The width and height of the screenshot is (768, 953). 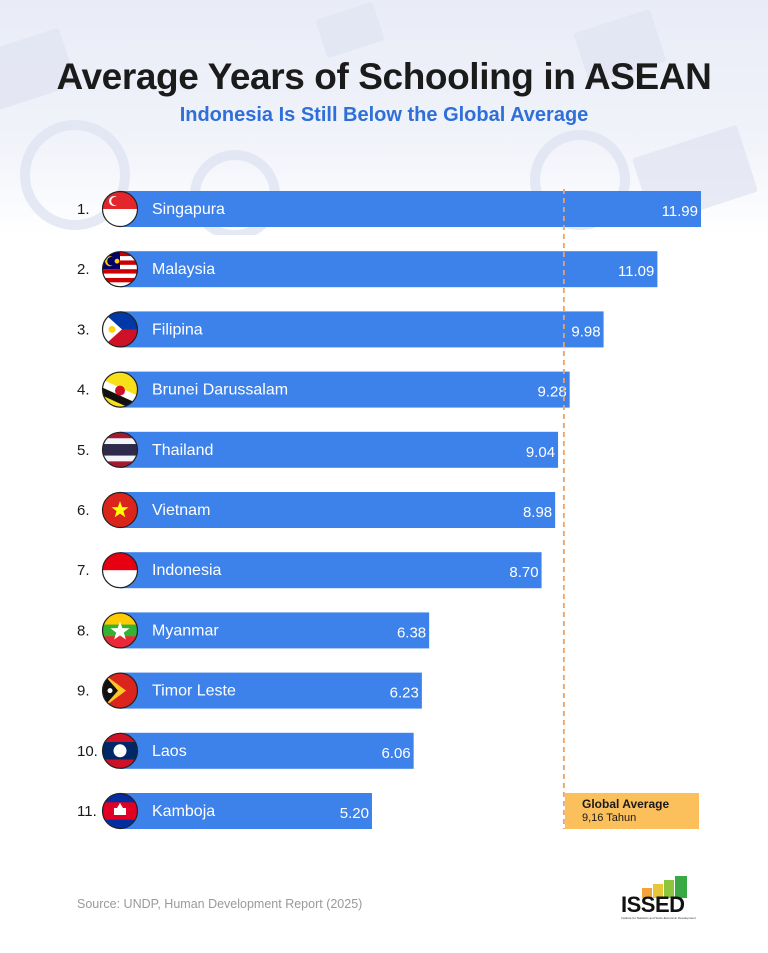 What do you see at coordinates (83, 510) in the screenshot?
I see `rank-label-6: 6.` at bounding box center [83, 510].